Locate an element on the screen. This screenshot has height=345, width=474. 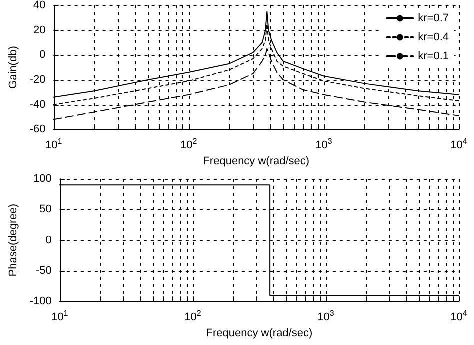
y-tick-label: -100 is located at coordinates (41, 302).